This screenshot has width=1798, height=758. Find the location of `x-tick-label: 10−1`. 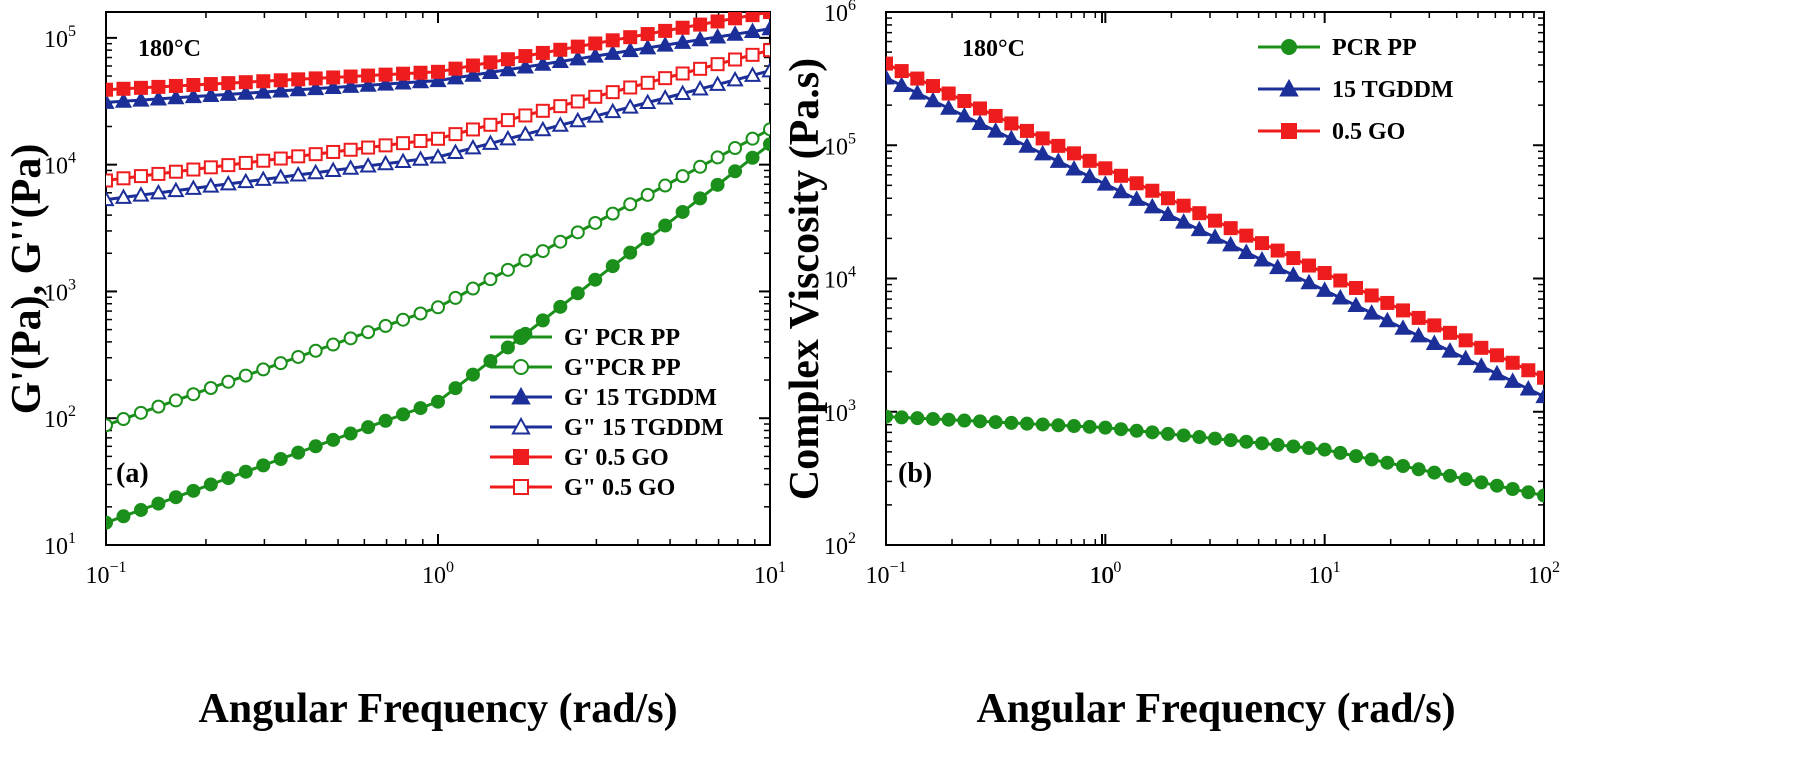

x-tick-label: 10−1 is located at coordinates (885, 574).